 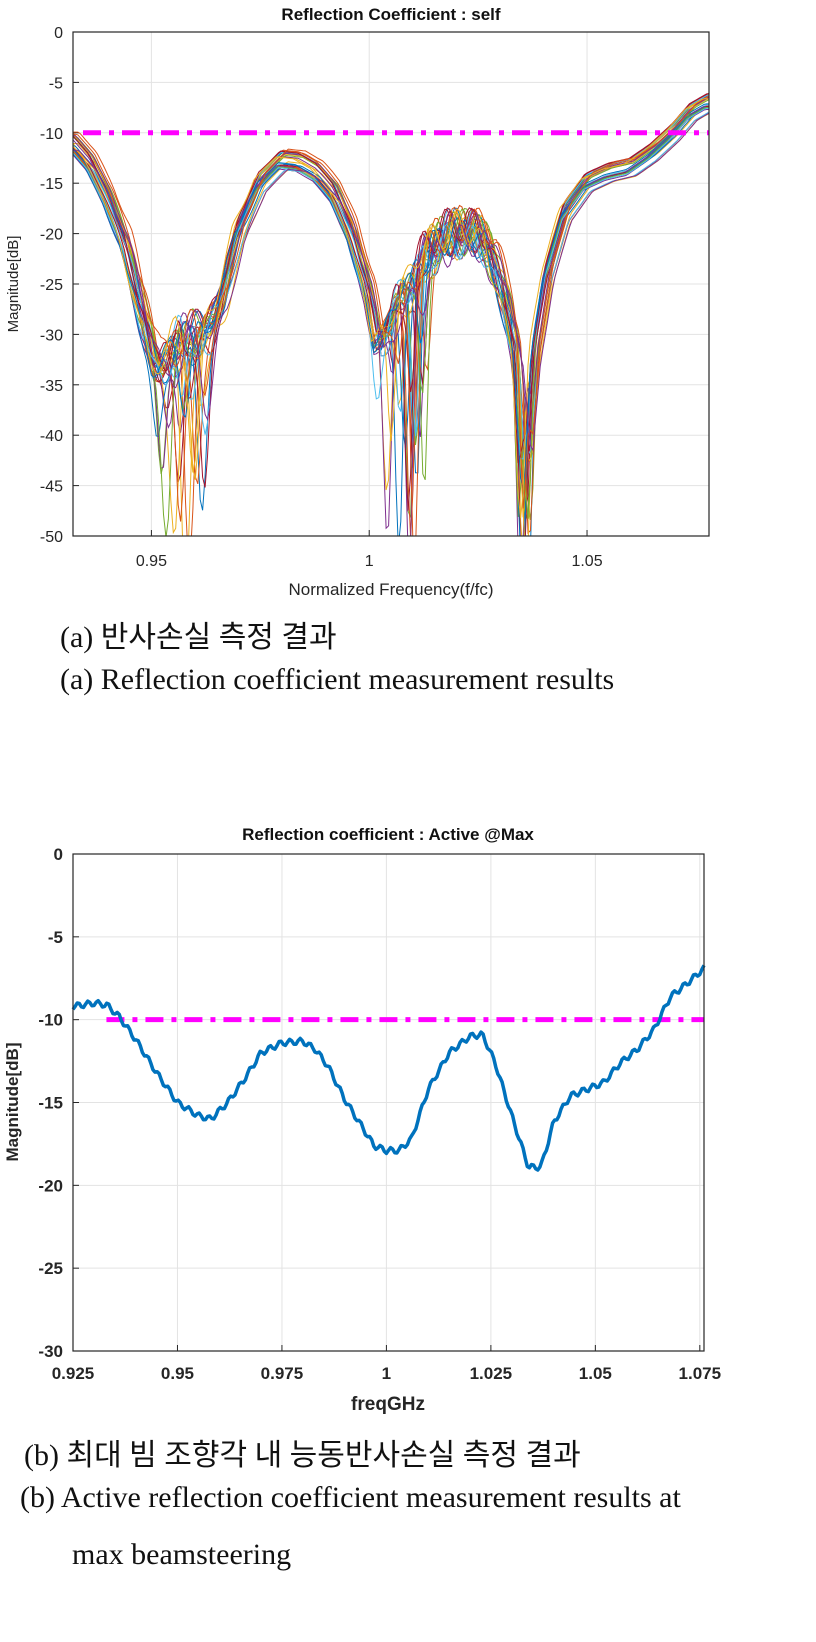 What do you see at coordinates (51, 436) in the screenshot?
I see `a-y-tick-label: -40` at bounding box center [51, 436].